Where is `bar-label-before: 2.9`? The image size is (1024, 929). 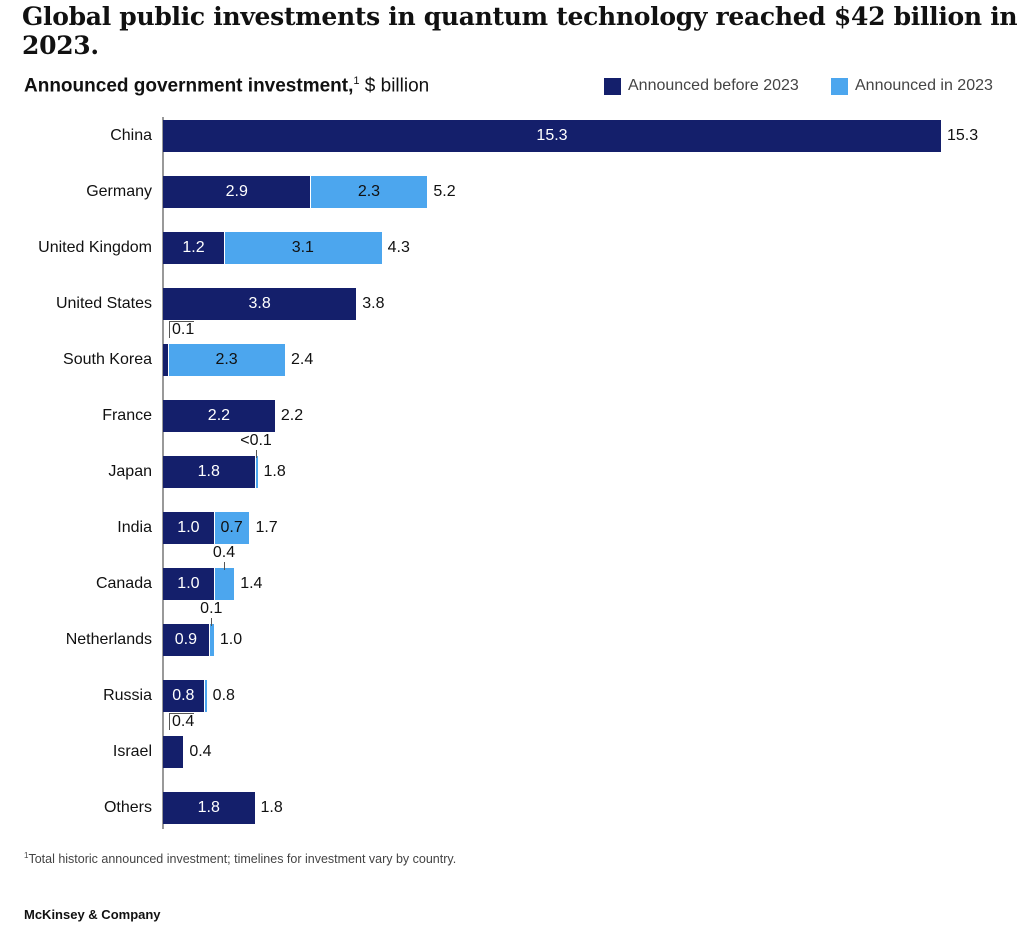
bar-label-before: 2.9 is located at coordinates (236, 191).